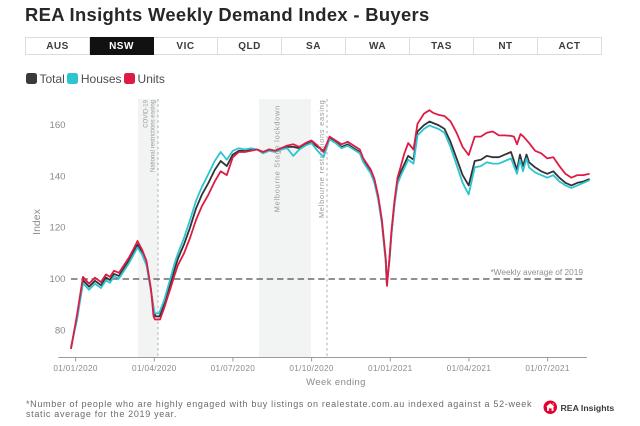 The image size is (640, 426). I want to click on svg-text: Melbourne Stage lockdown, so click(277, 158).